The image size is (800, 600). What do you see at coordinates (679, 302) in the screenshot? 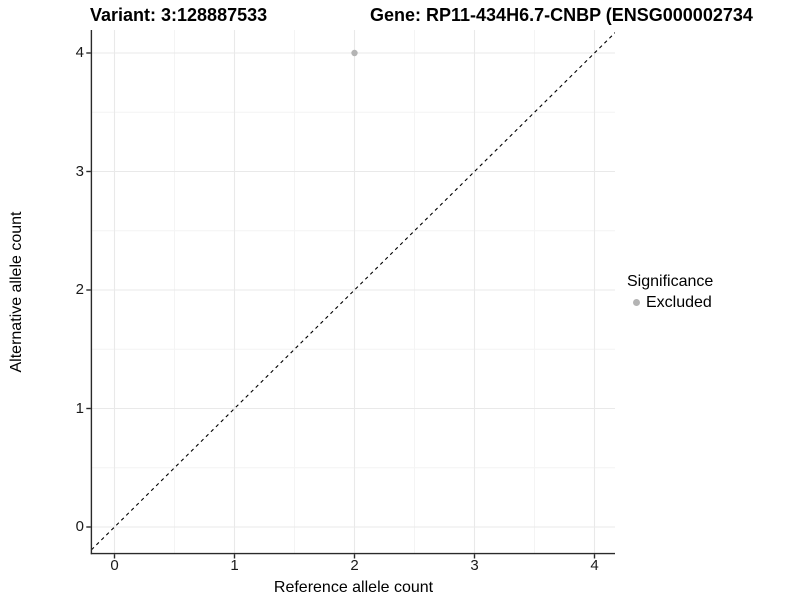
I see `legend-item-label: Excluded` at bounding box center [679, 302].